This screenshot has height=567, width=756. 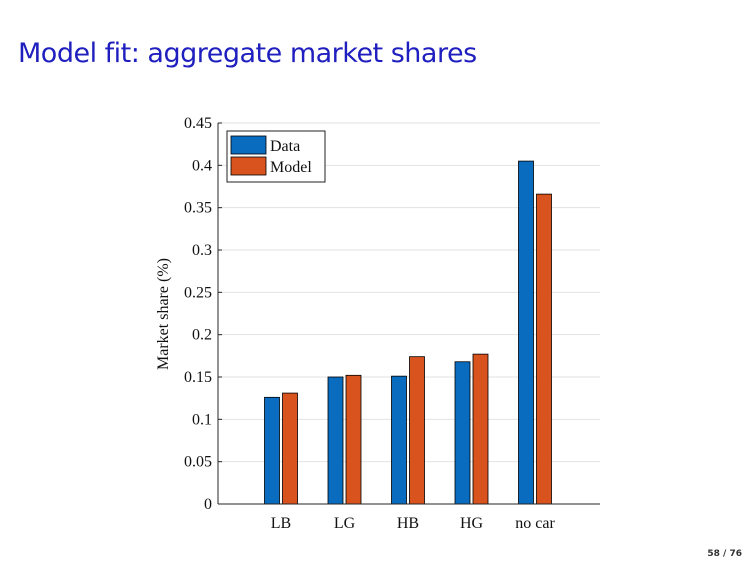 What do you see at coordinates (198, 377) in the screenshot?
I see `y-tick-label: 0.15` at bounding box center [198, 377].